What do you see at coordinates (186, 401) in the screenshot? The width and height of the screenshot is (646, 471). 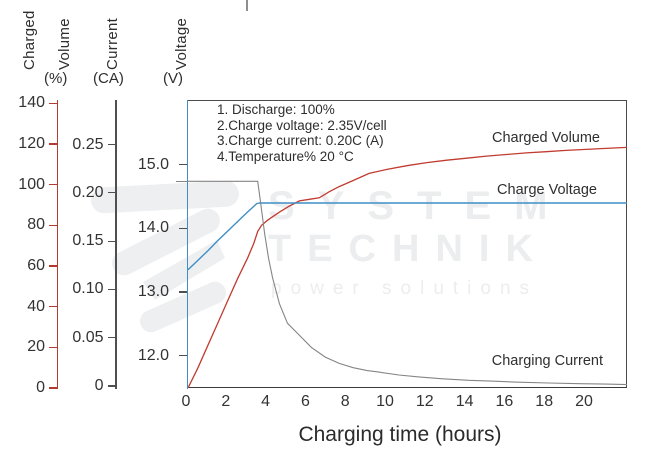 I see `x-tick-label: 0` at bounding box center [186, 401].